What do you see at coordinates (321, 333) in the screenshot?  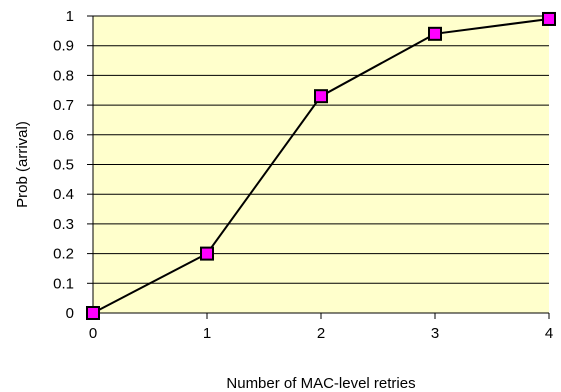 I see `x-tick-label: 2` at bounding box center [321, 333].